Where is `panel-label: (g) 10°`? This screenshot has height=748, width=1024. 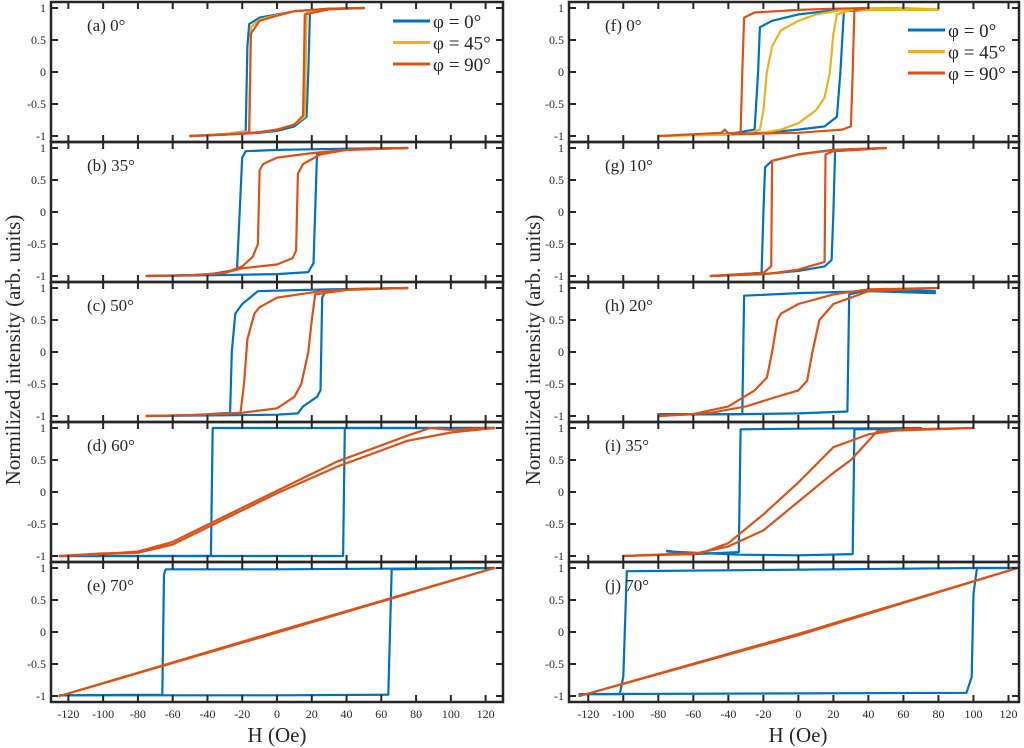
panel-label: (g) 10° is located at coordinates (629, 165).